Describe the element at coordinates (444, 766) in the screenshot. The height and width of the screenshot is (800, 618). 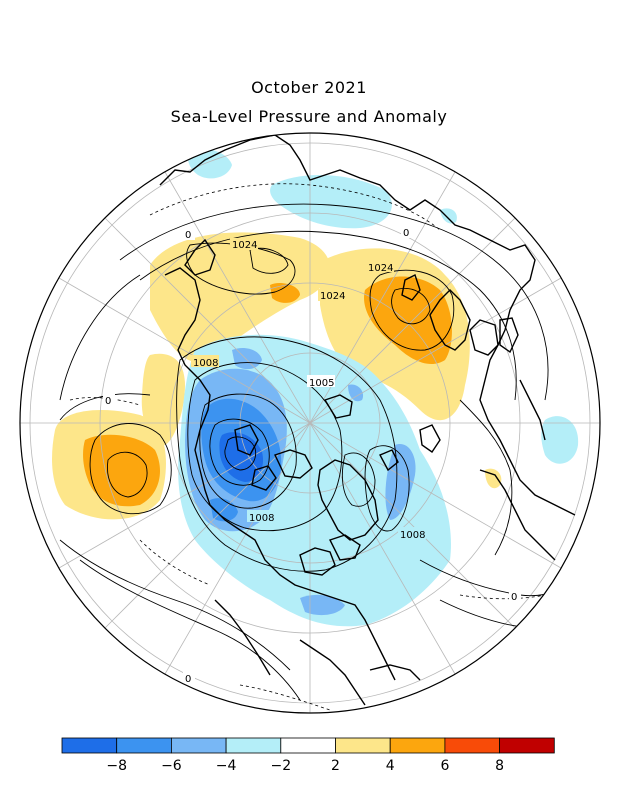
I see `legend-tick-label: 6` at that location.